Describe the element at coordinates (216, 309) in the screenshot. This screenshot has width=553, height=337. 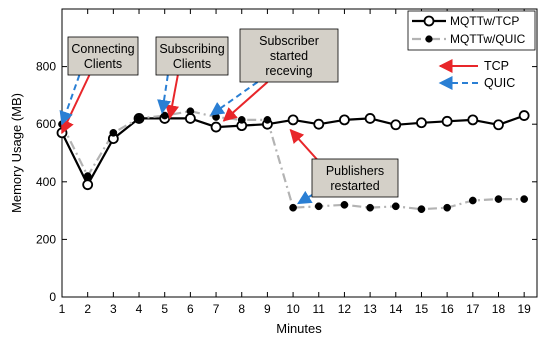
I see `x-tick-label: 7` at that location.